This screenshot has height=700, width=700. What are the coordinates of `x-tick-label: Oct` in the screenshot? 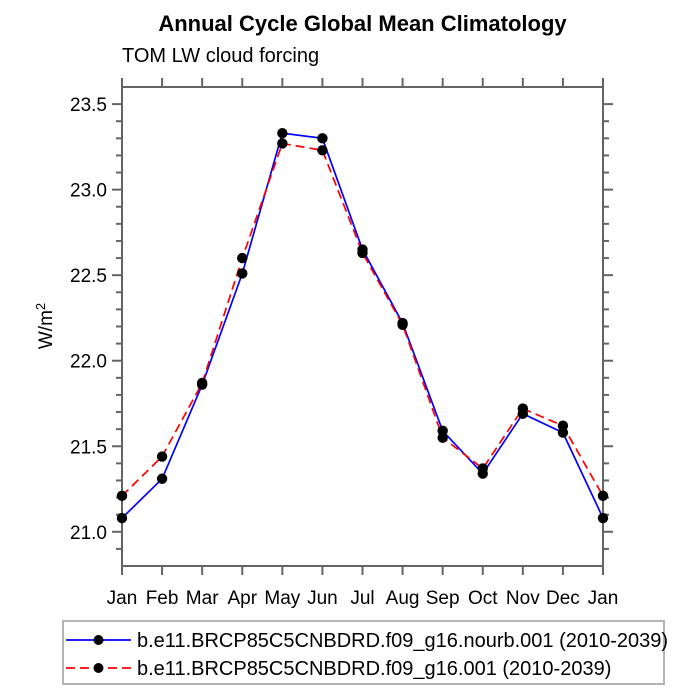 It's located at (483, 598).